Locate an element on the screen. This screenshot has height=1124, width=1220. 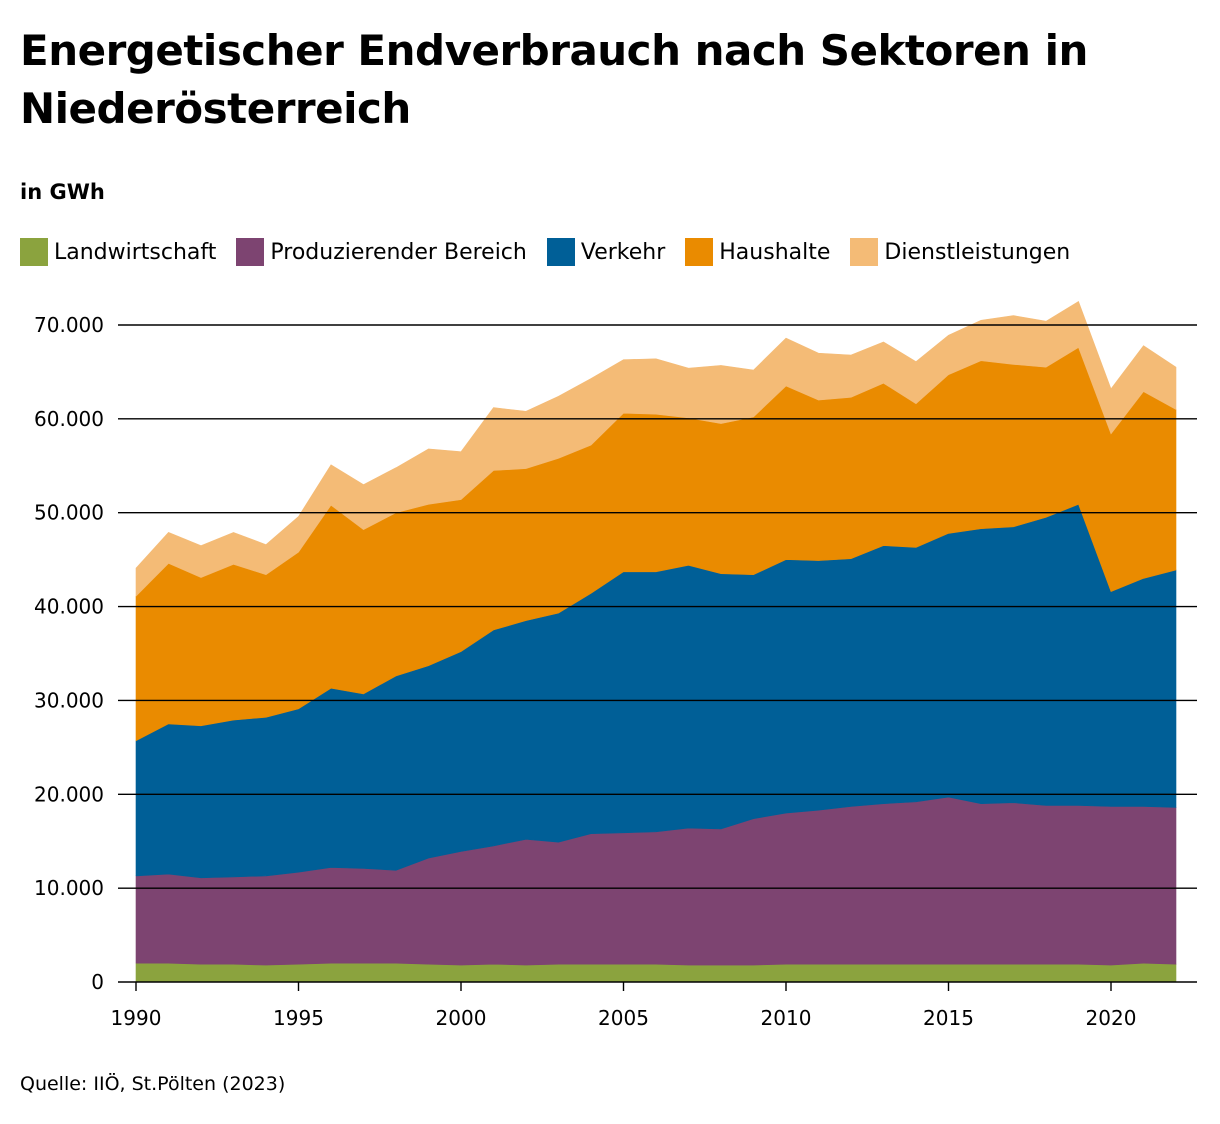
legend-item-produzierender-bereich: Produzierender Bereich is located at coordinates (381, 252).